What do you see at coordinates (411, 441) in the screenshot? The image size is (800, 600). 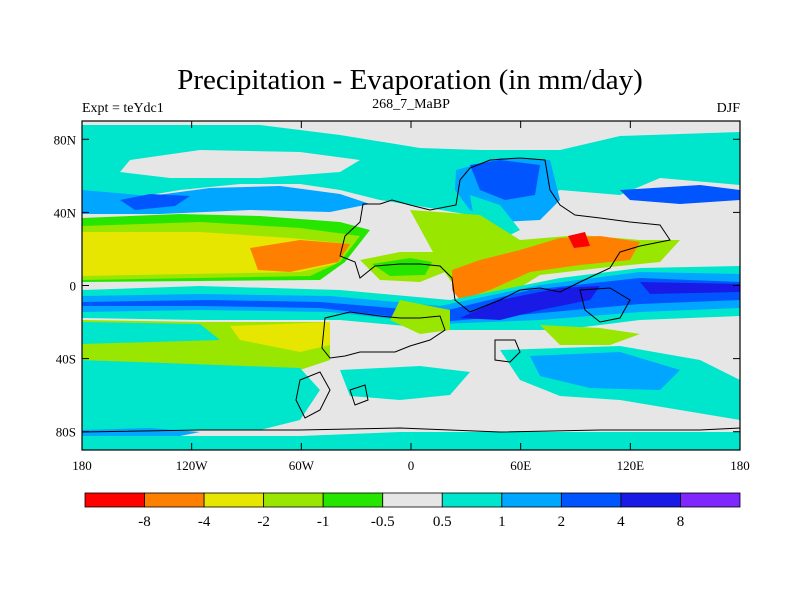 I see `field-southern-ocean-cyan` at bounding box center [411, 441].